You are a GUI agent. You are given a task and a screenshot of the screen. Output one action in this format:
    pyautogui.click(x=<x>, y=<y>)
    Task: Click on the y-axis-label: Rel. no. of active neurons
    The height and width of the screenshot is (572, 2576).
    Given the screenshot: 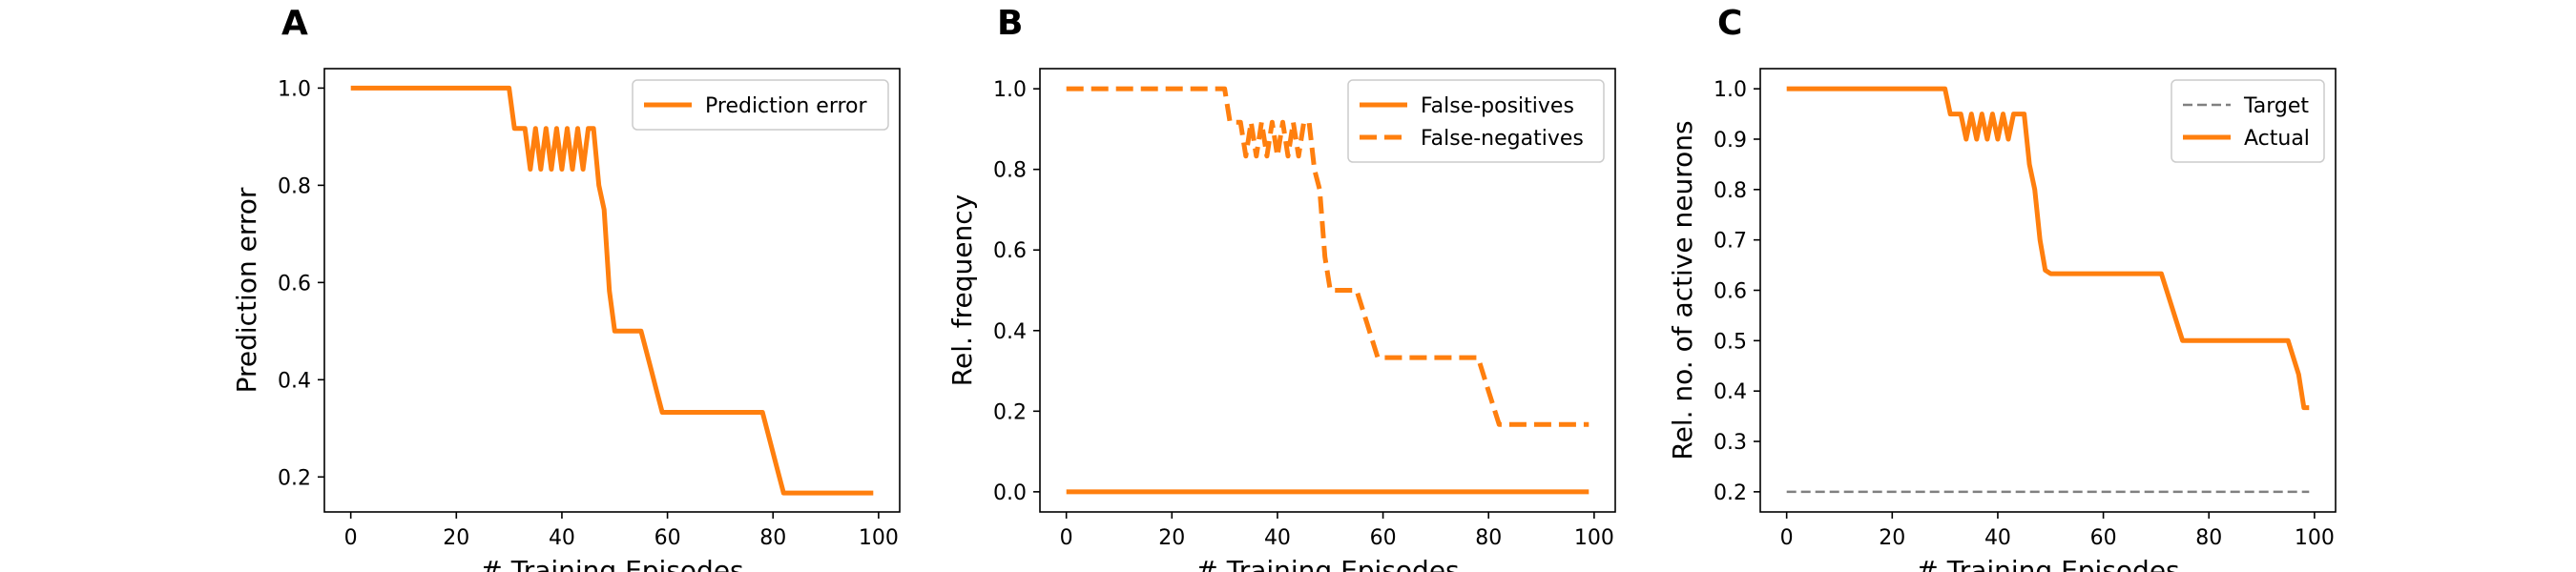 What is the action you would take?
    pyautogui.click(x=1682, y=290)
    